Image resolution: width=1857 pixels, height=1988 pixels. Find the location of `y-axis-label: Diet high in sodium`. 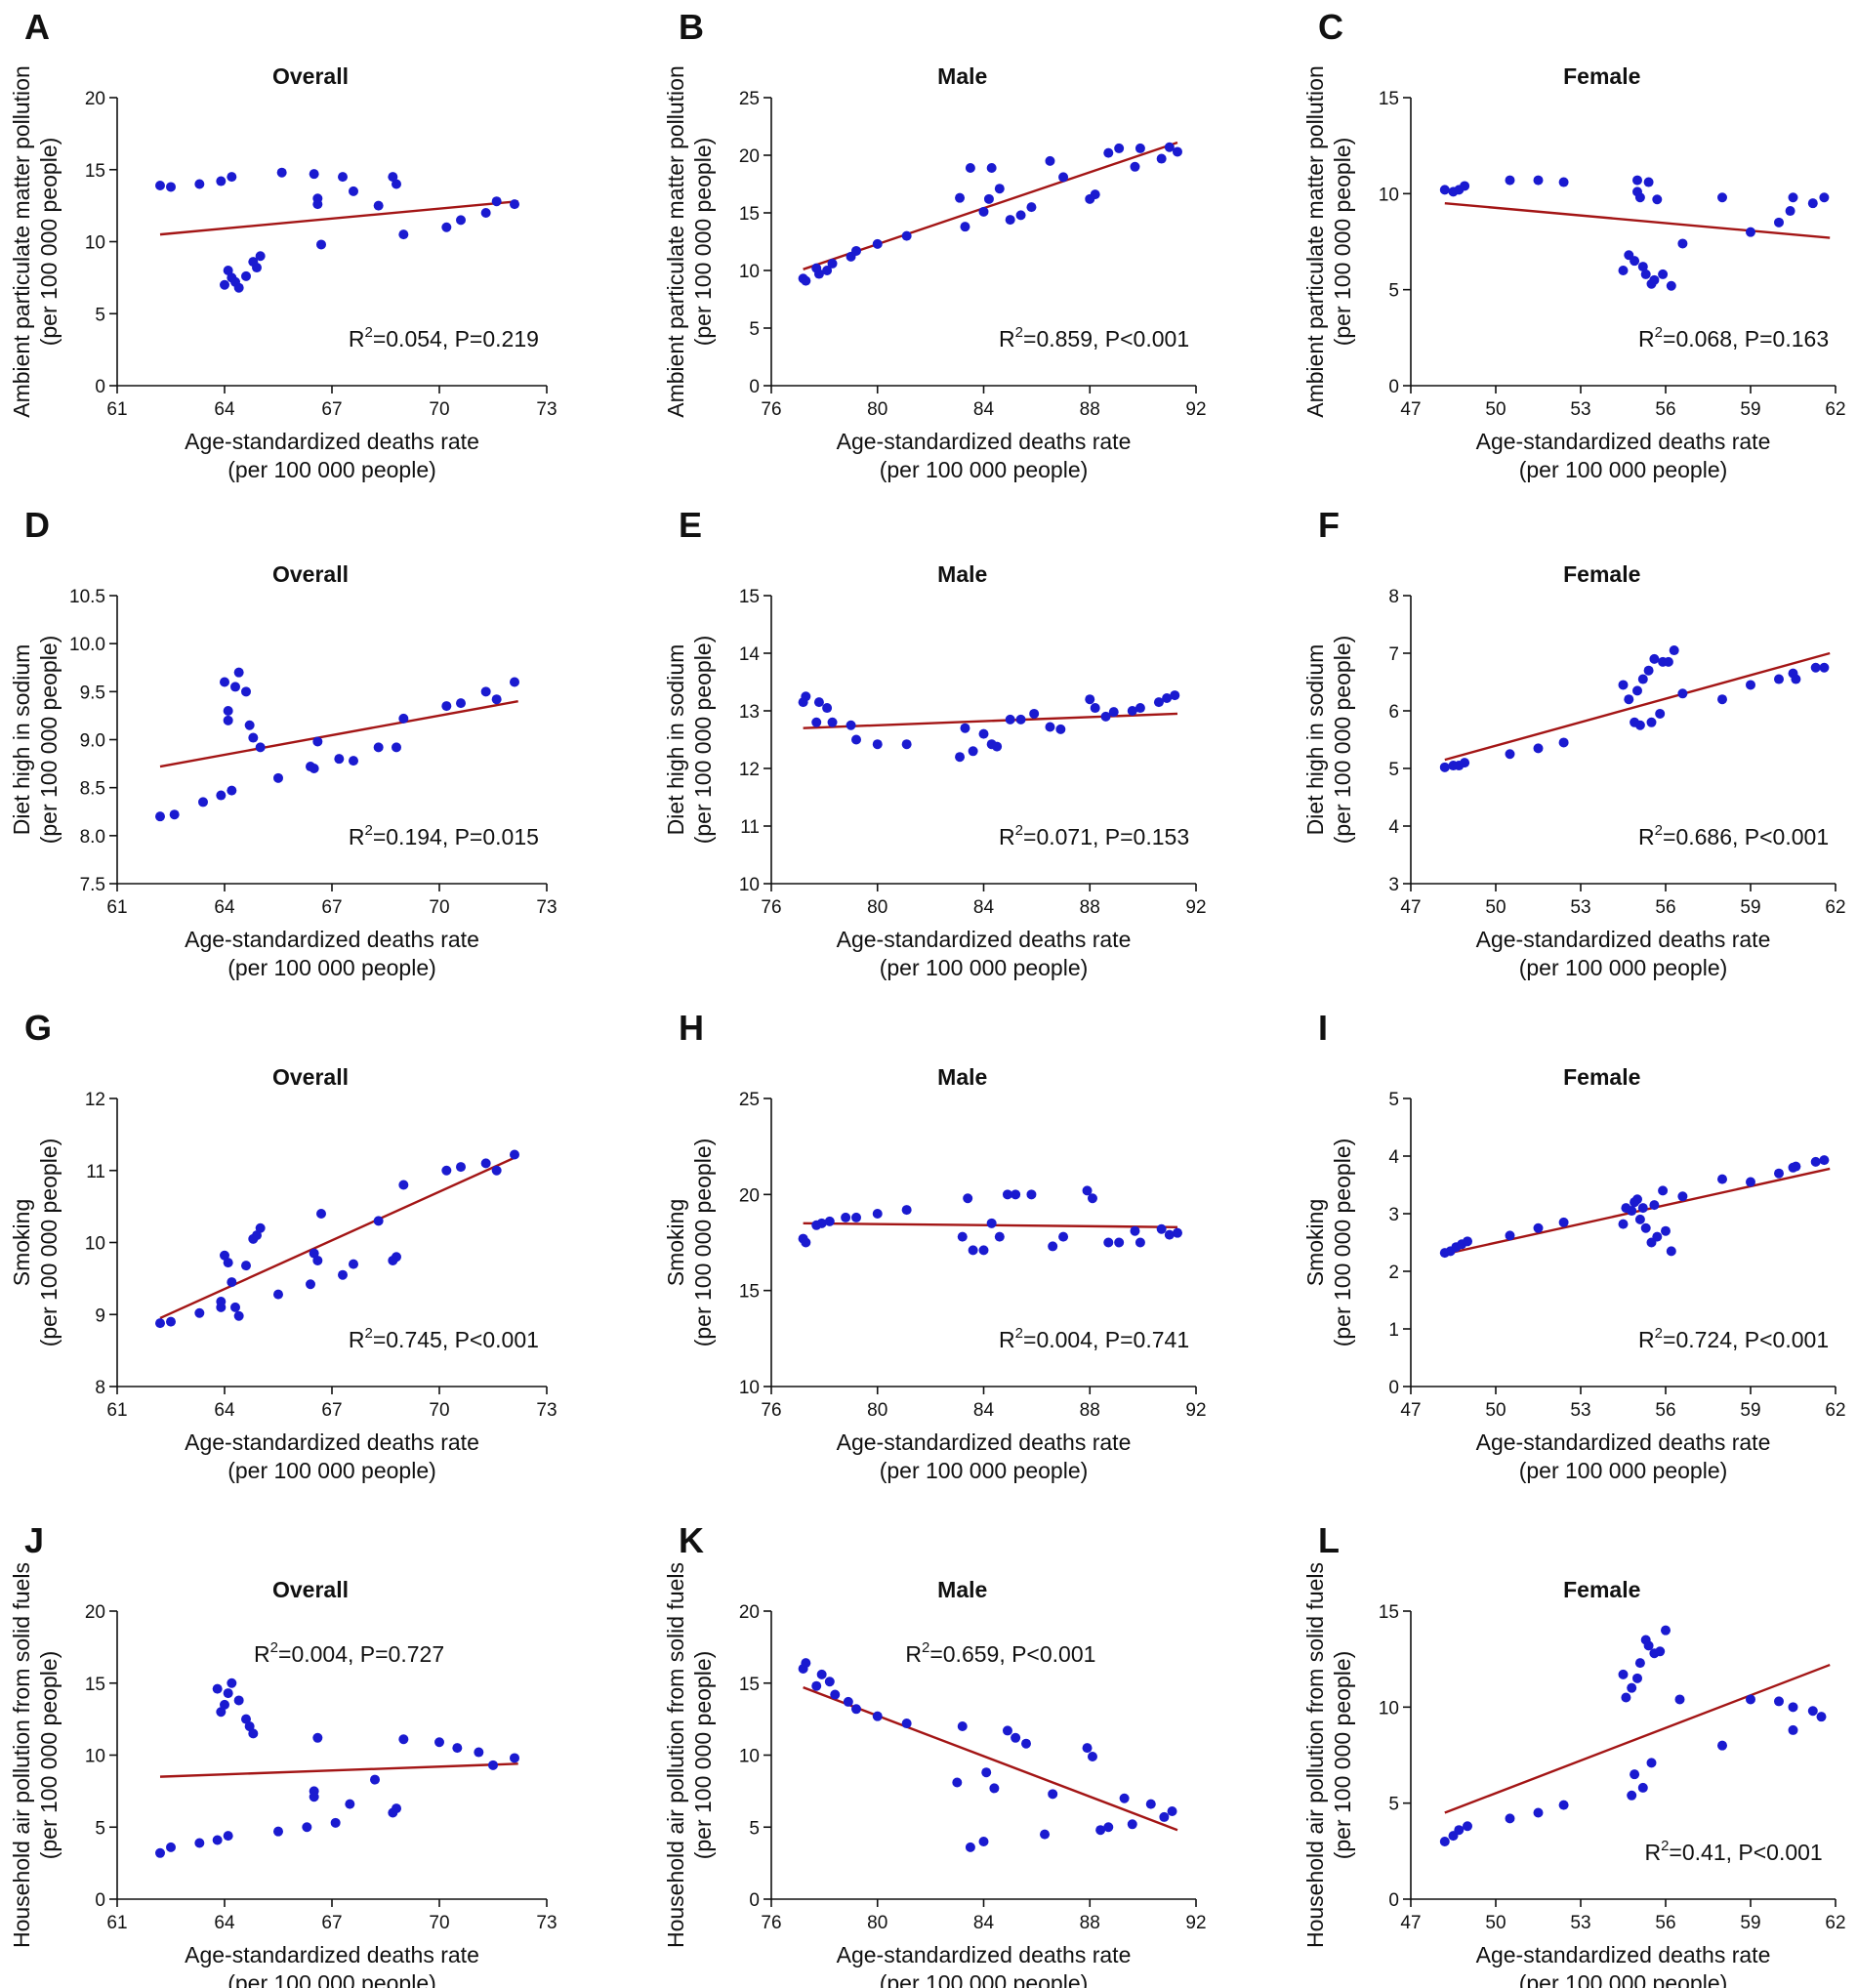

y-axis-label: Diet high in sodium is located at coordinates (22, 740).